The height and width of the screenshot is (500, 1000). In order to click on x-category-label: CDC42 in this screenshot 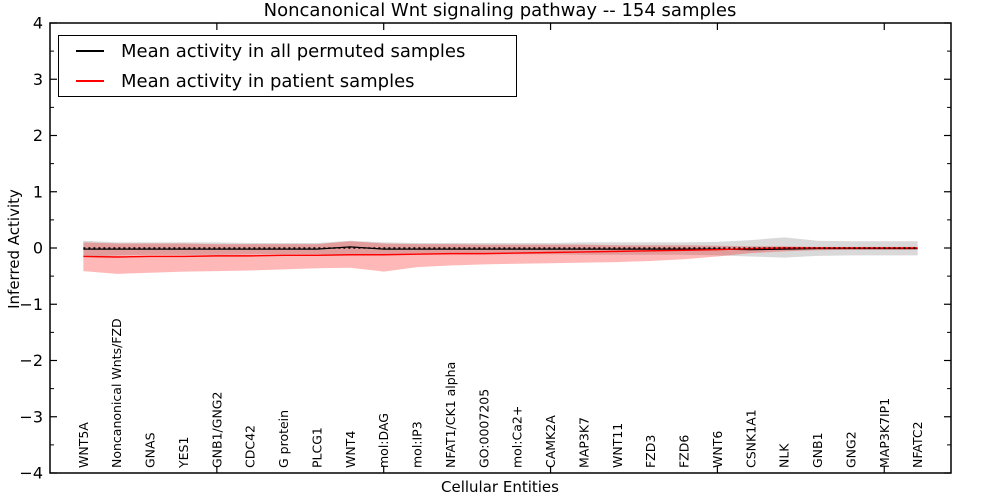, I will do `click(250, 446)`.